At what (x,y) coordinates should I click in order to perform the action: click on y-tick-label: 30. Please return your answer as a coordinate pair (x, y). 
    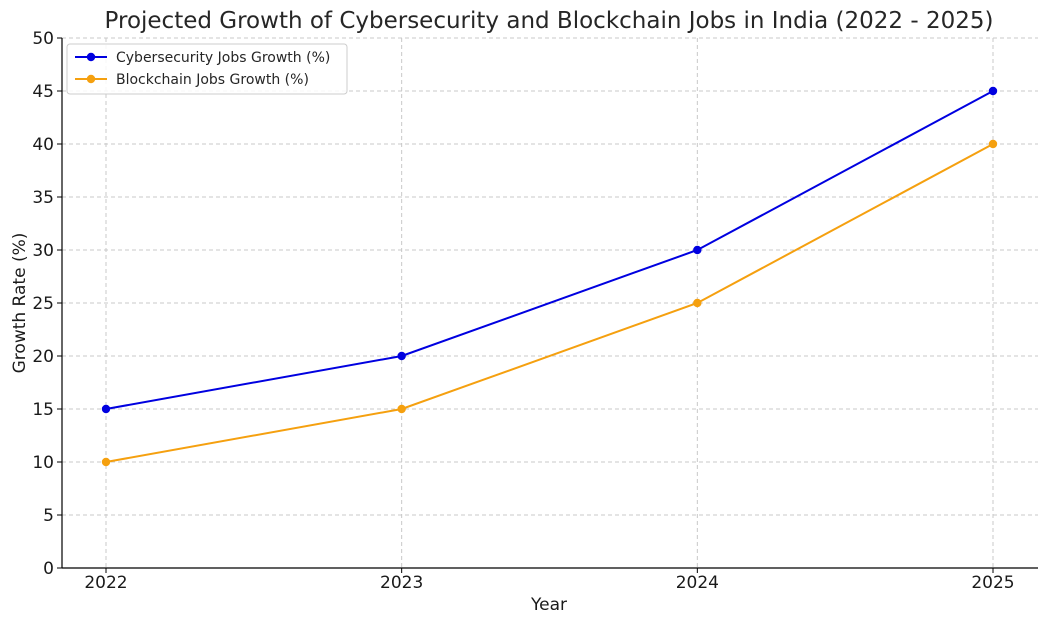
    Looking at the image, I should click on (43, 251).